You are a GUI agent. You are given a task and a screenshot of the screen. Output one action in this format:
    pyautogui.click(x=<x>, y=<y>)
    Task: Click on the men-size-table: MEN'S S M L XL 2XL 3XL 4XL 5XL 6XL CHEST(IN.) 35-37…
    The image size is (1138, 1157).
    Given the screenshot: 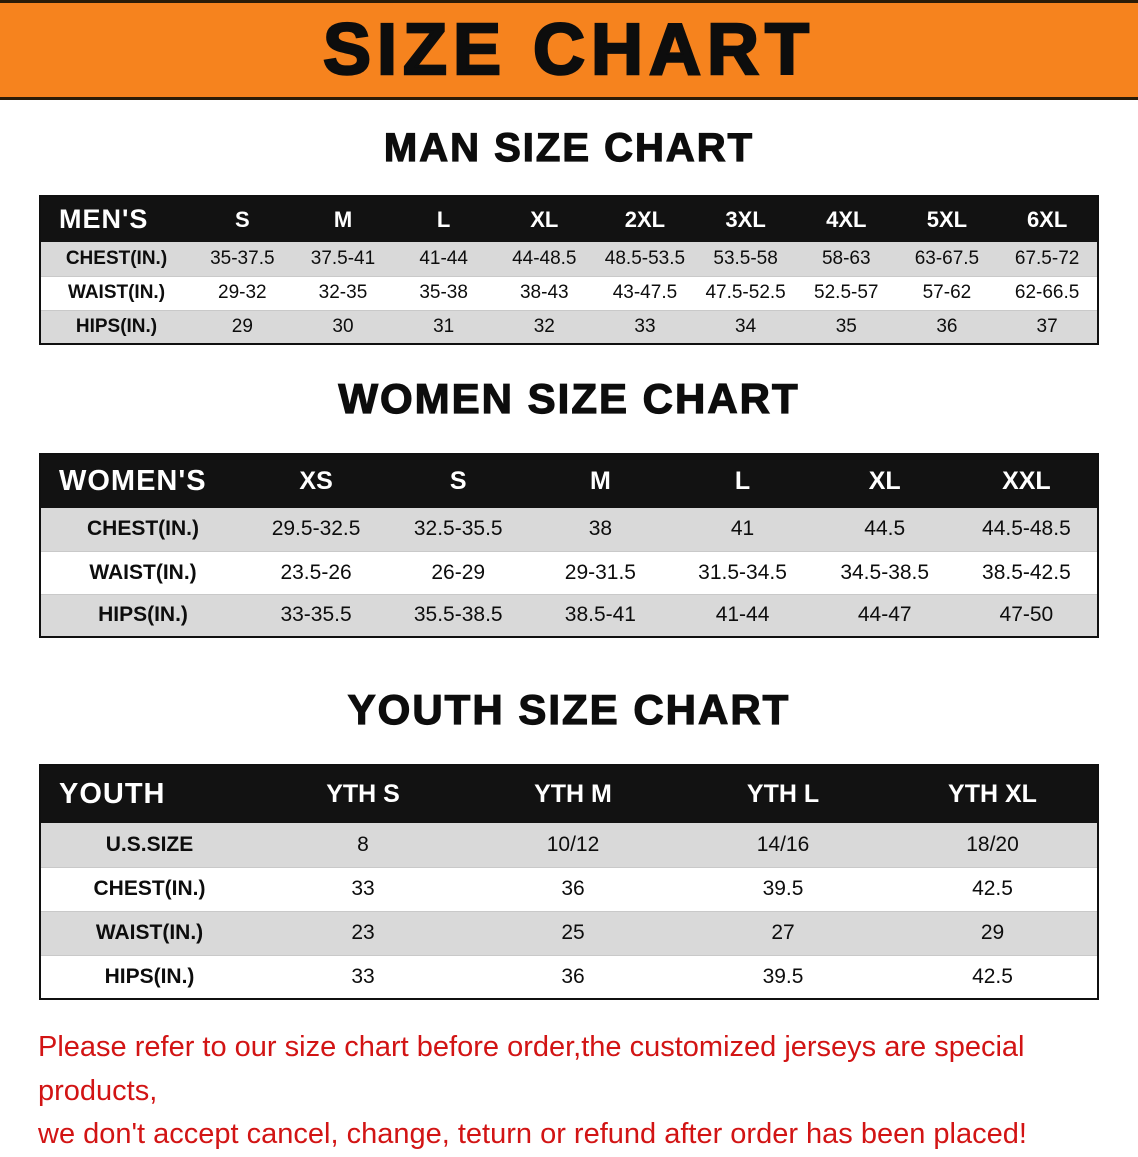 What is the action you would take?
    pyautogui.click(x=569, y=270)
    